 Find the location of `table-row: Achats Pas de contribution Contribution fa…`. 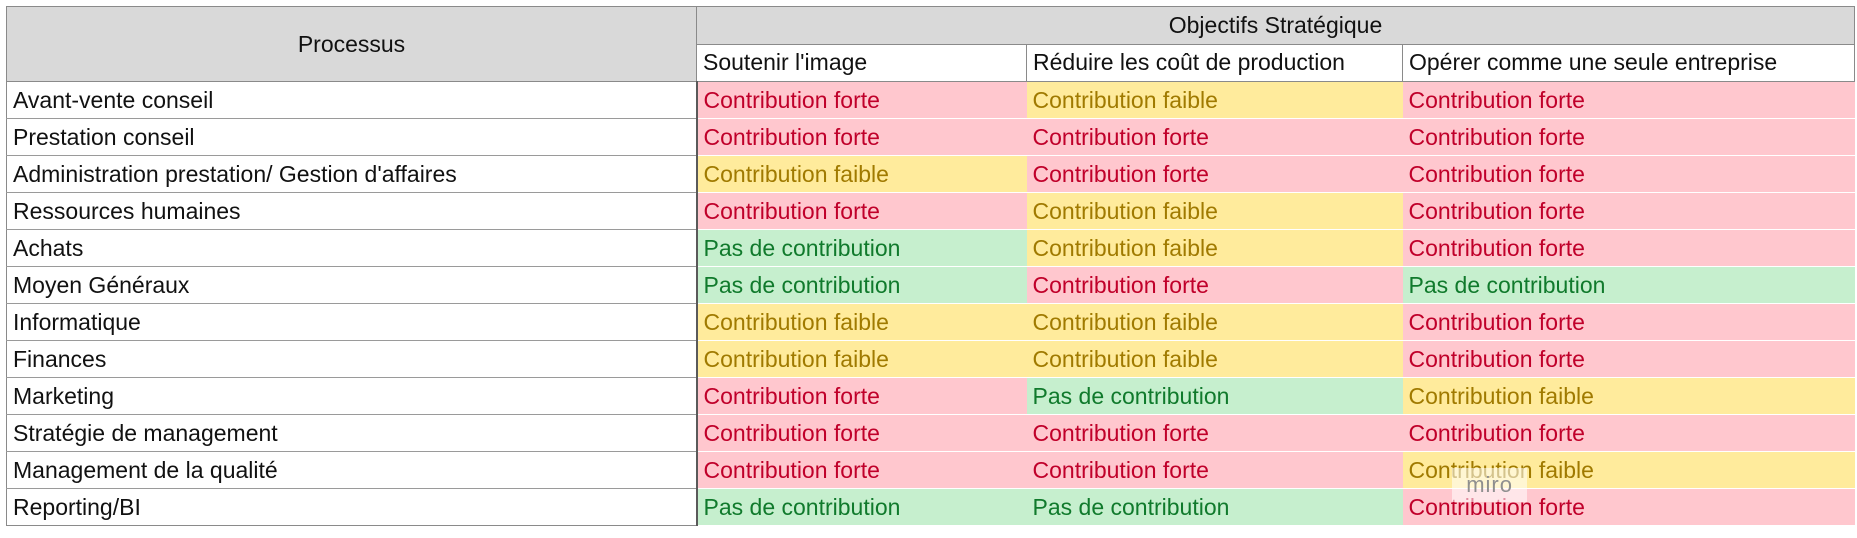

table-row: Achats Pas de contribution Contribution fa… is located at coordinates (930, 248).